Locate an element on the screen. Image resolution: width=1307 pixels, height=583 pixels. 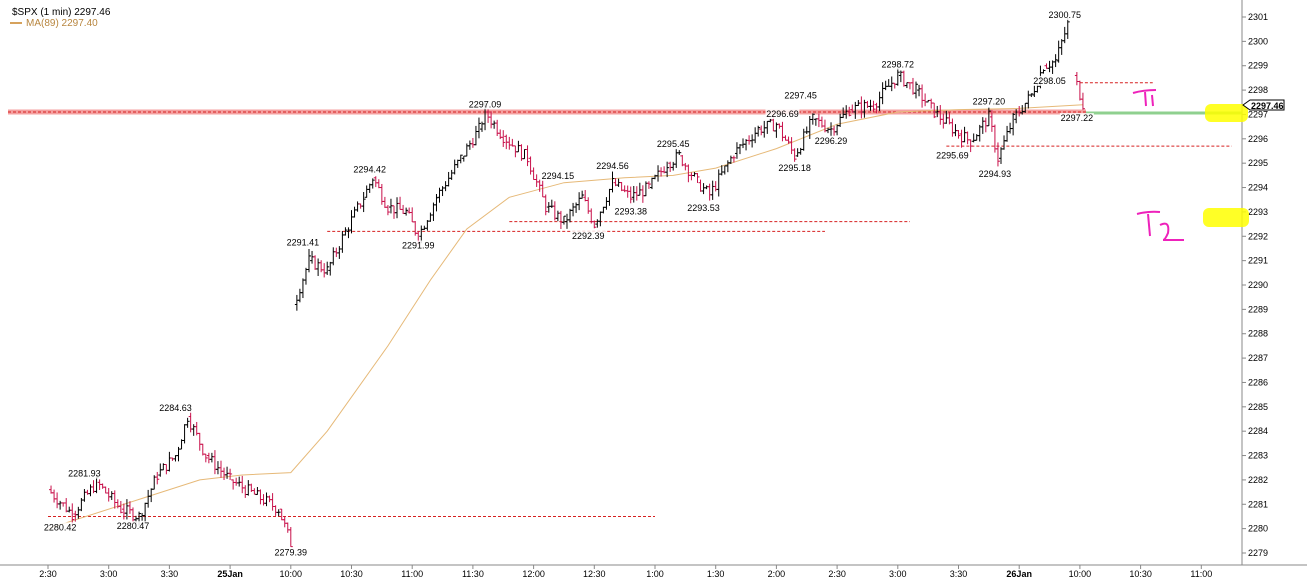
y-tick-label: 2298 is located at coordinates (1258, 90).